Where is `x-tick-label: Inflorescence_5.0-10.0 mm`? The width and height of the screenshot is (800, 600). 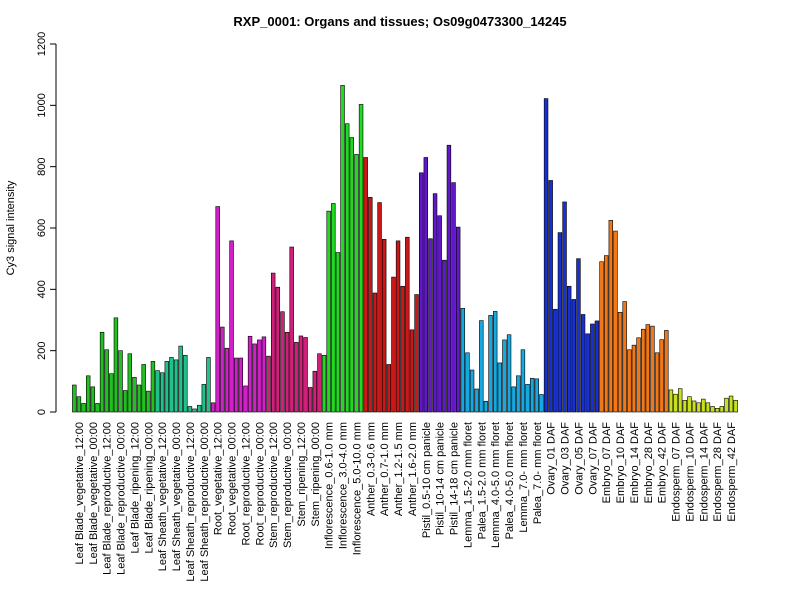
x-tick-label: Inflorescence_5.0-10.0 mm is located at coordinates (357, 488).